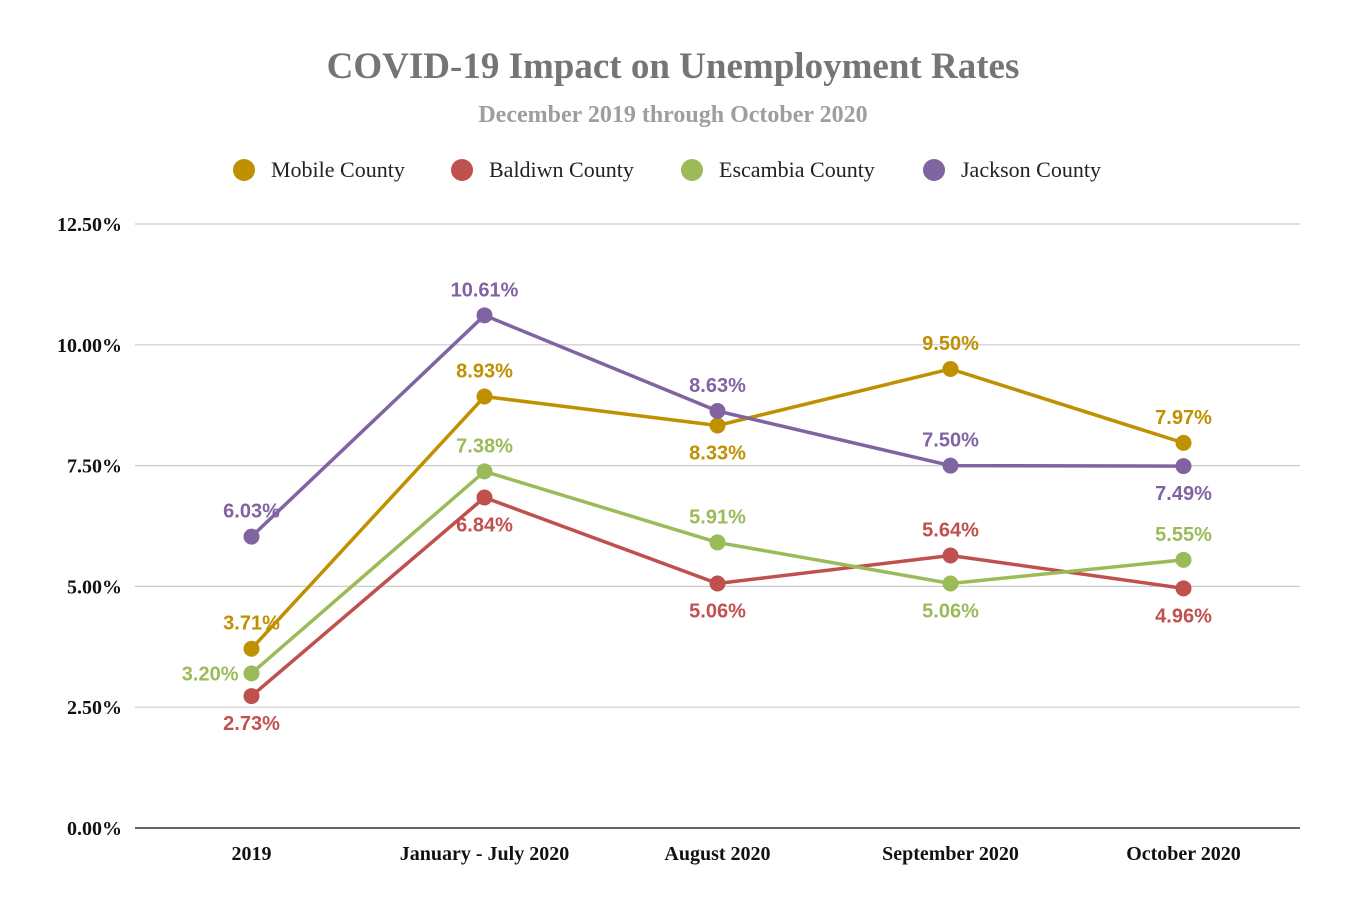 The height and width of the screenshot is (915, 1346). Describe the element at coordinates (251, 512) in the screenshot. I see `data-label: 6.03%` at that location.